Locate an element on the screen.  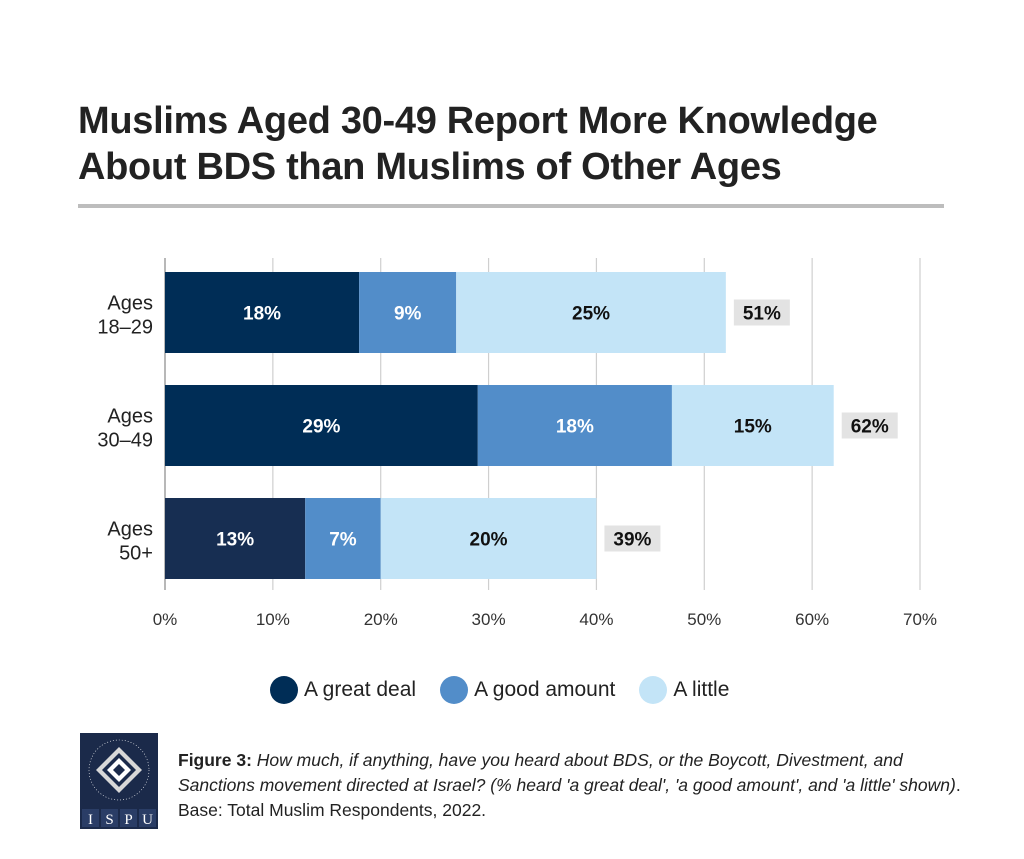
data-label: 9% is located at coordinates (408, 314).